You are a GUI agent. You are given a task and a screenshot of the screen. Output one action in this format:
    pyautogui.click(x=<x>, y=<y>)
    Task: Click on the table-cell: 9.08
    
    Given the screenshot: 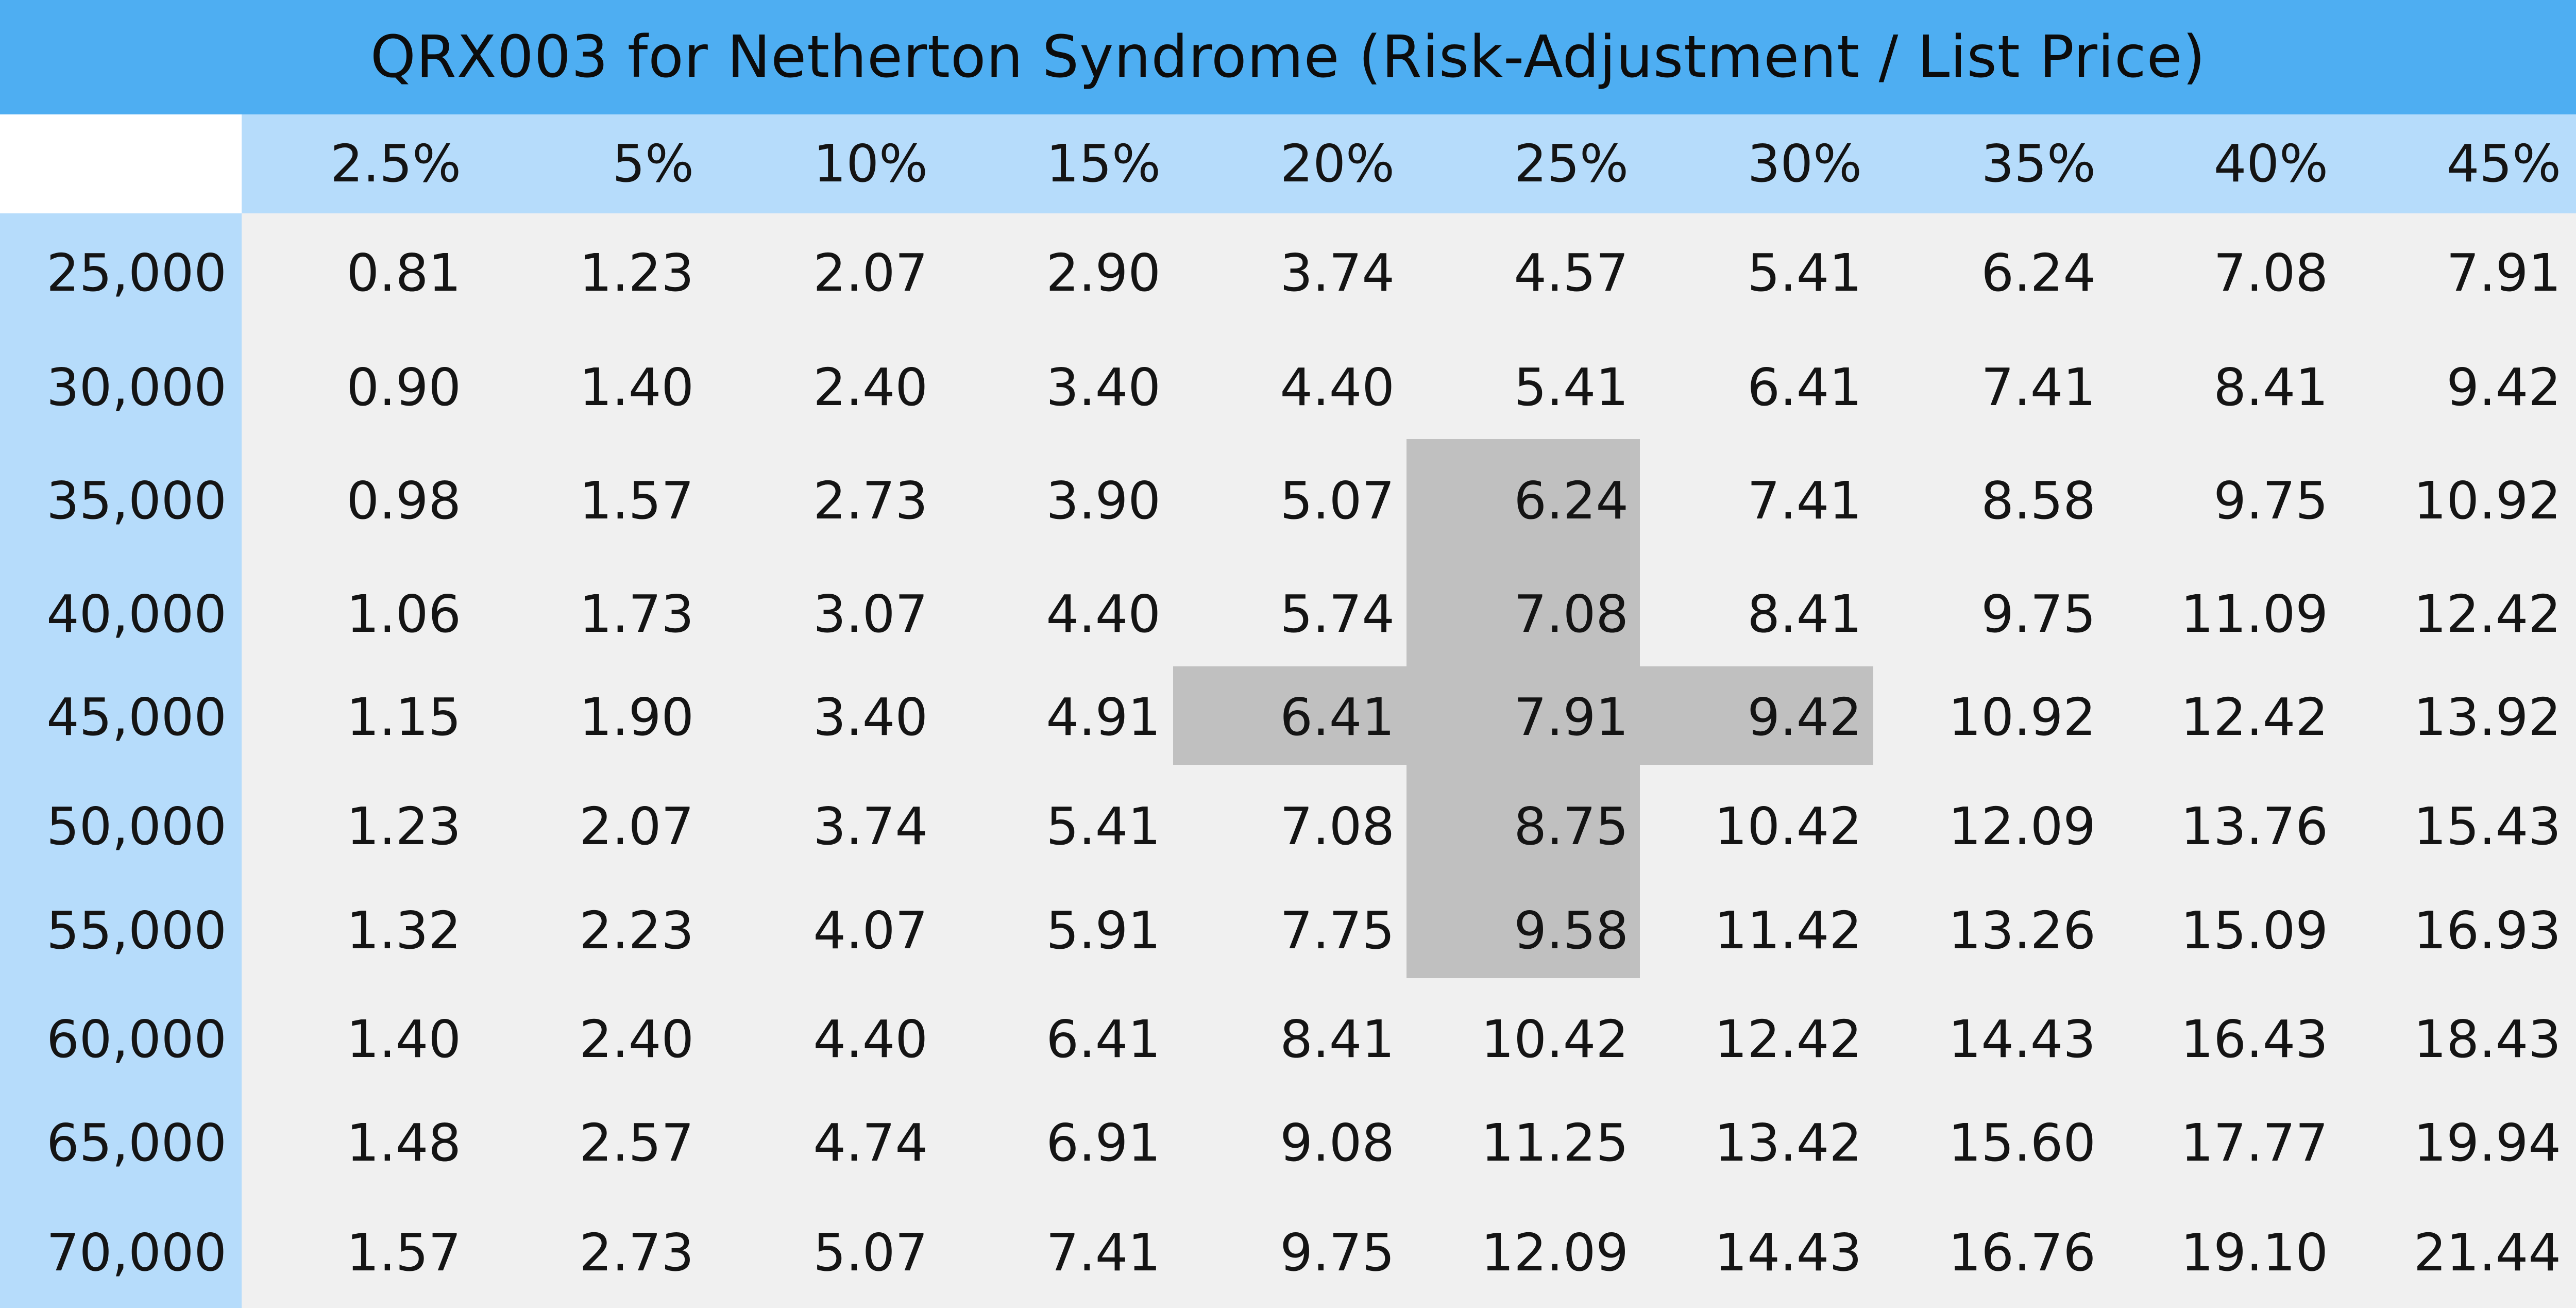 What is the action you would take?
    pyautogui.click(x=1337, y=1143)
    